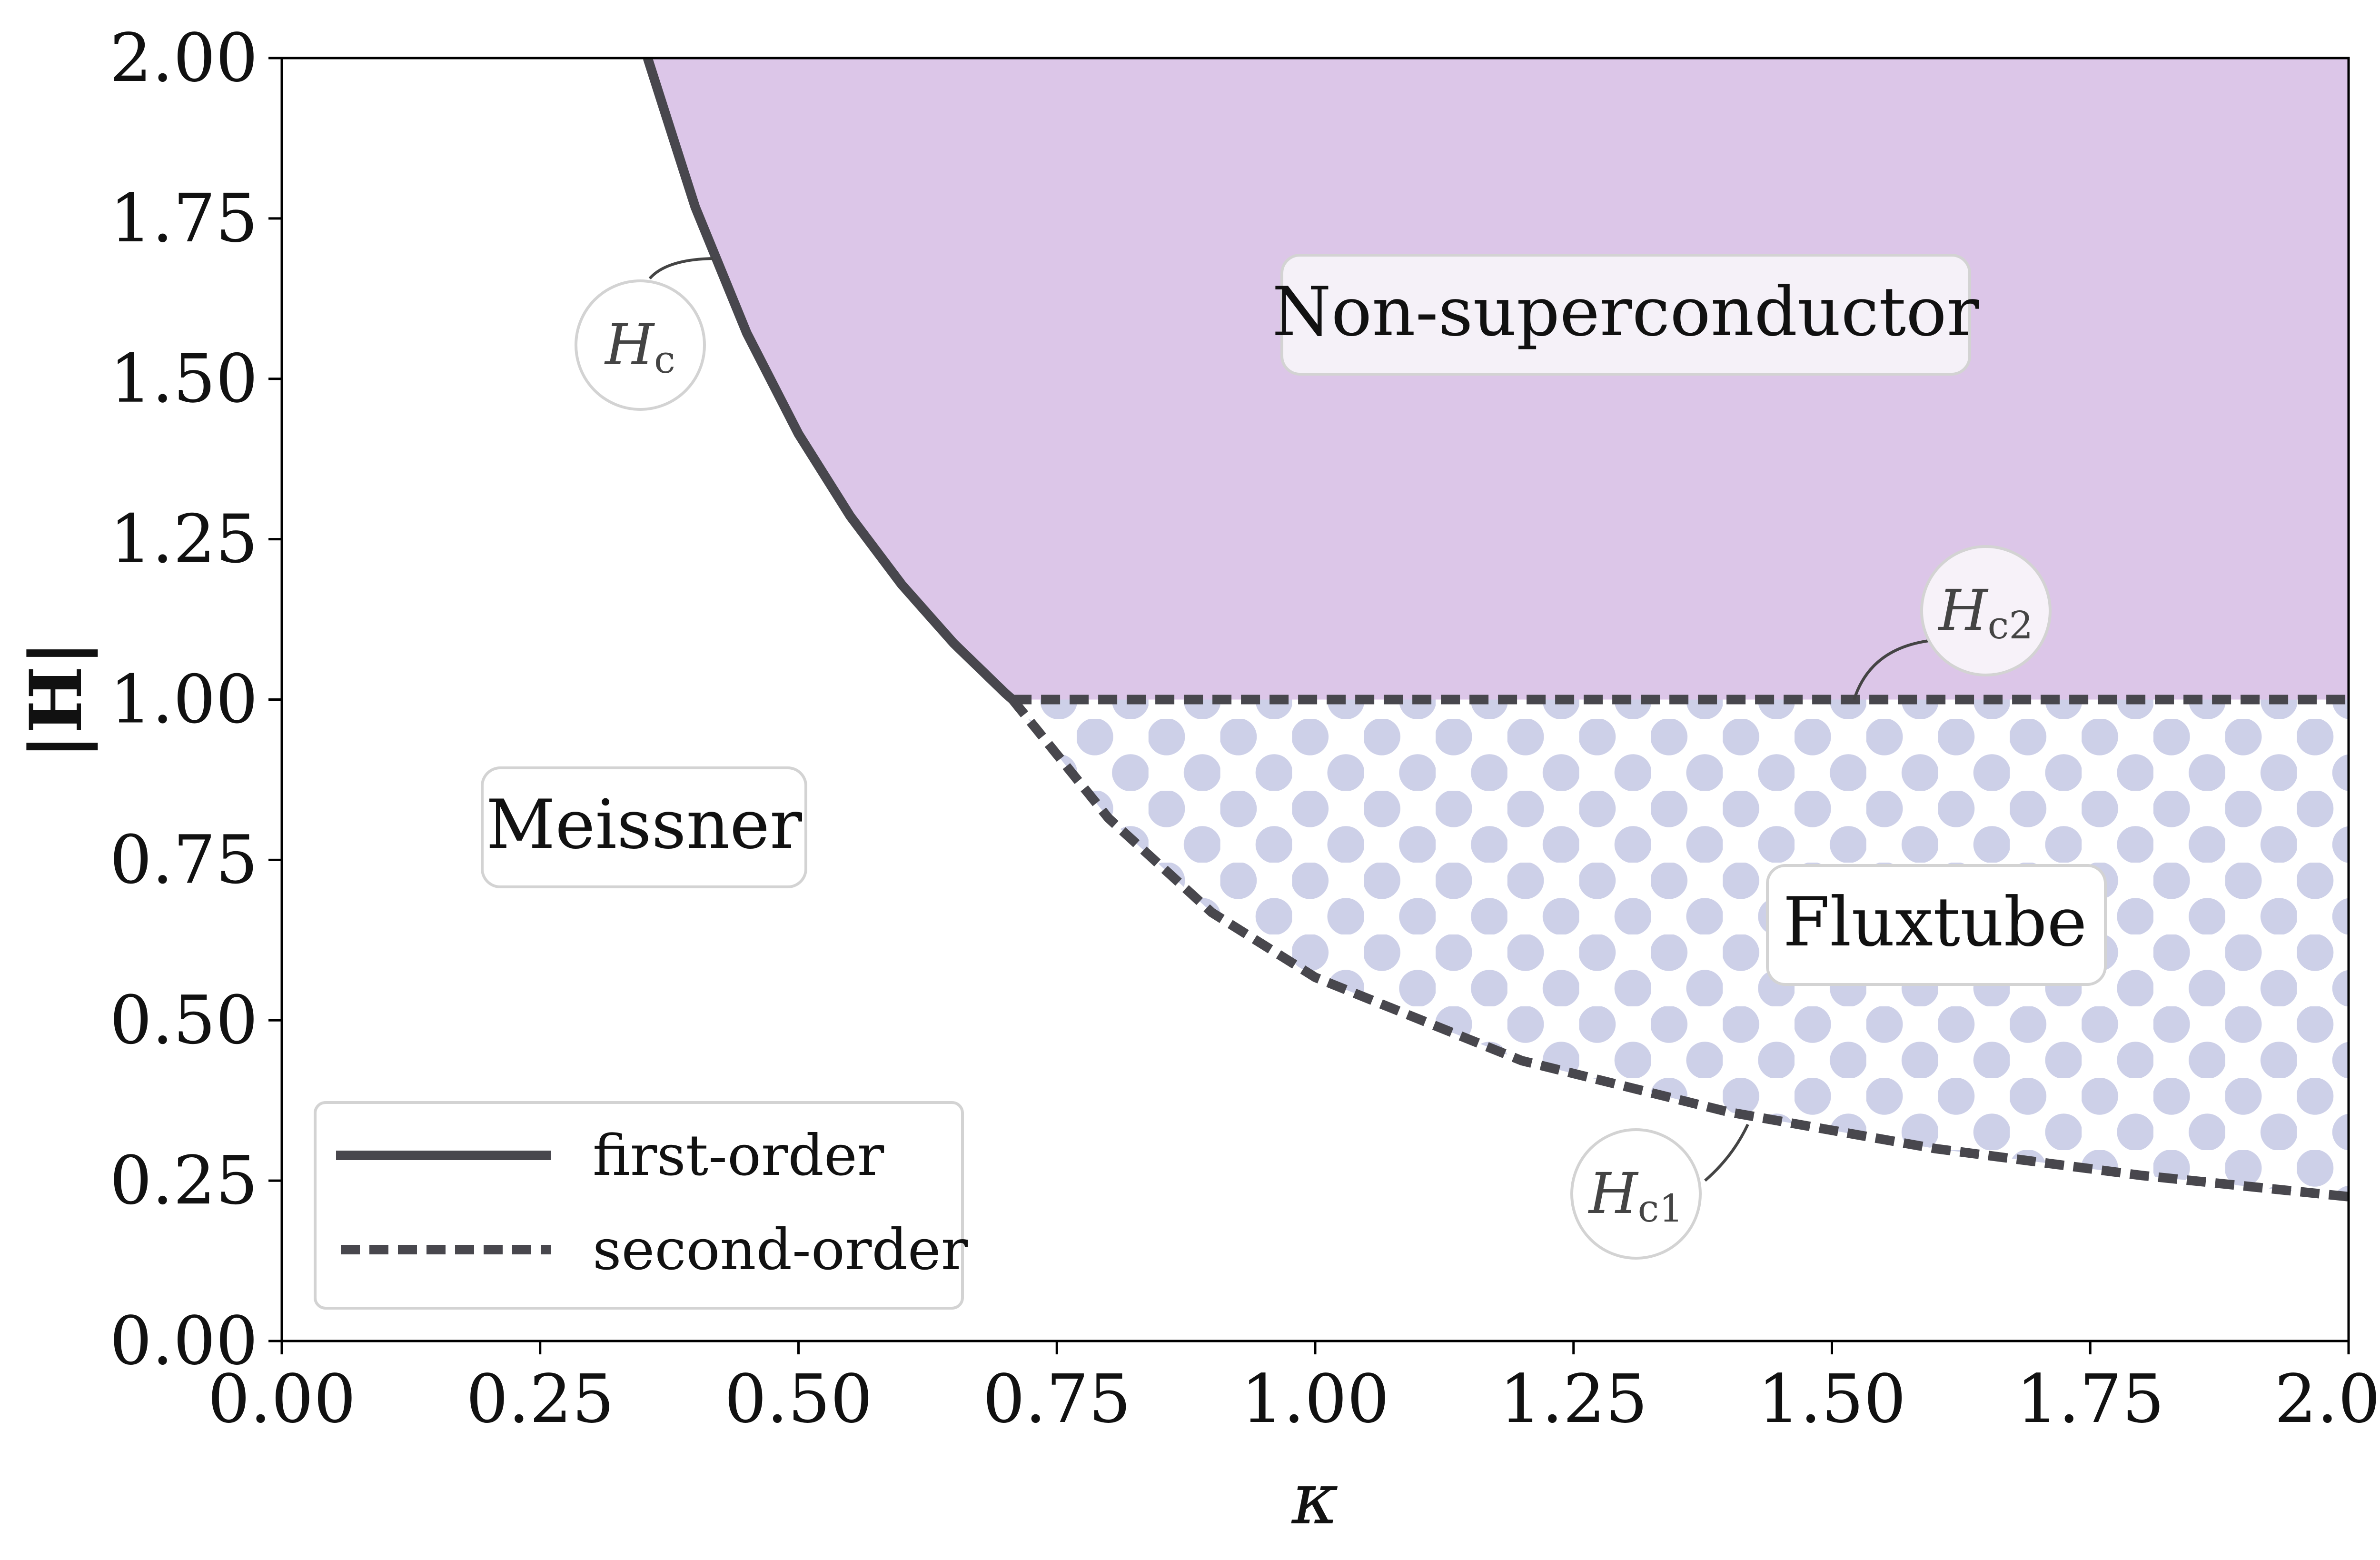 This screenshot has height=1560, width=2380. I want to click on y-tick-label: 0.50, so click(183, 1021).